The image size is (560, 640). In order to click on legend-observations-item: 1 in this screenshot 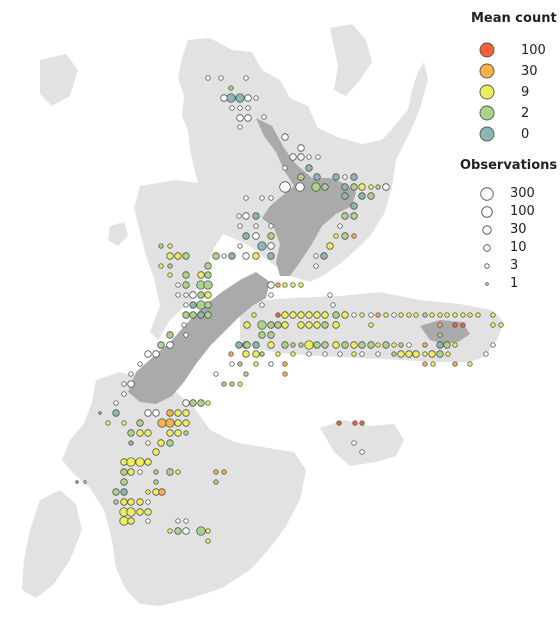, I will do `click(509, 284)`.